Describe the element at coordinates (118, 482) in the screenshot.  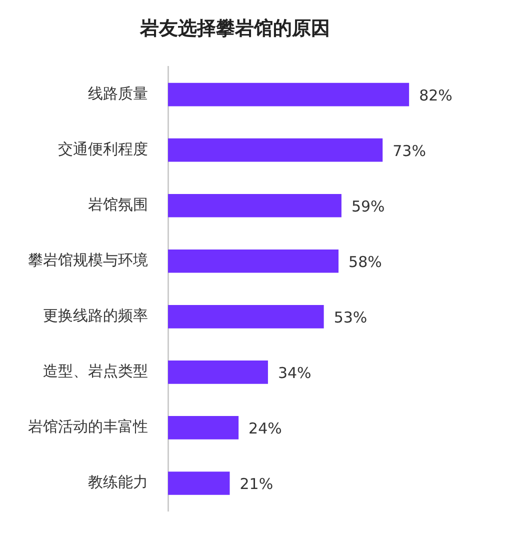
I see `y-tick-label: 教练能力` at that location.